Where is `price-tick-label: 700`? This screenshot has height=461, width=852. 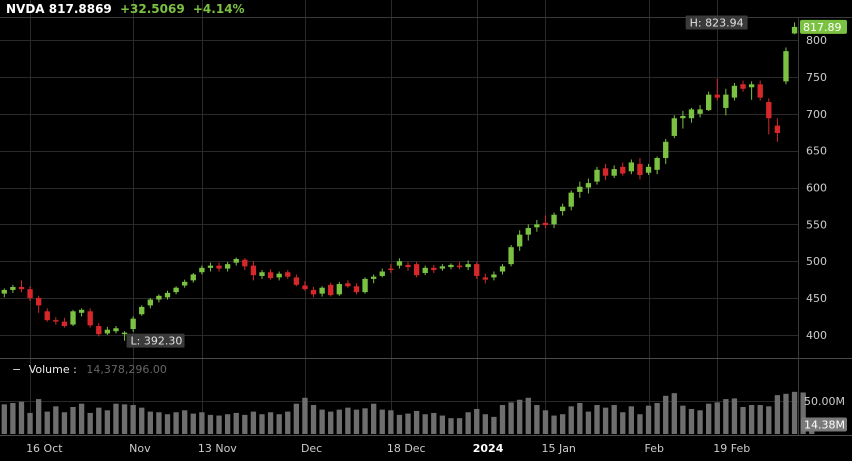
price-tick-label: 700 is located at coordinates (816, 114).